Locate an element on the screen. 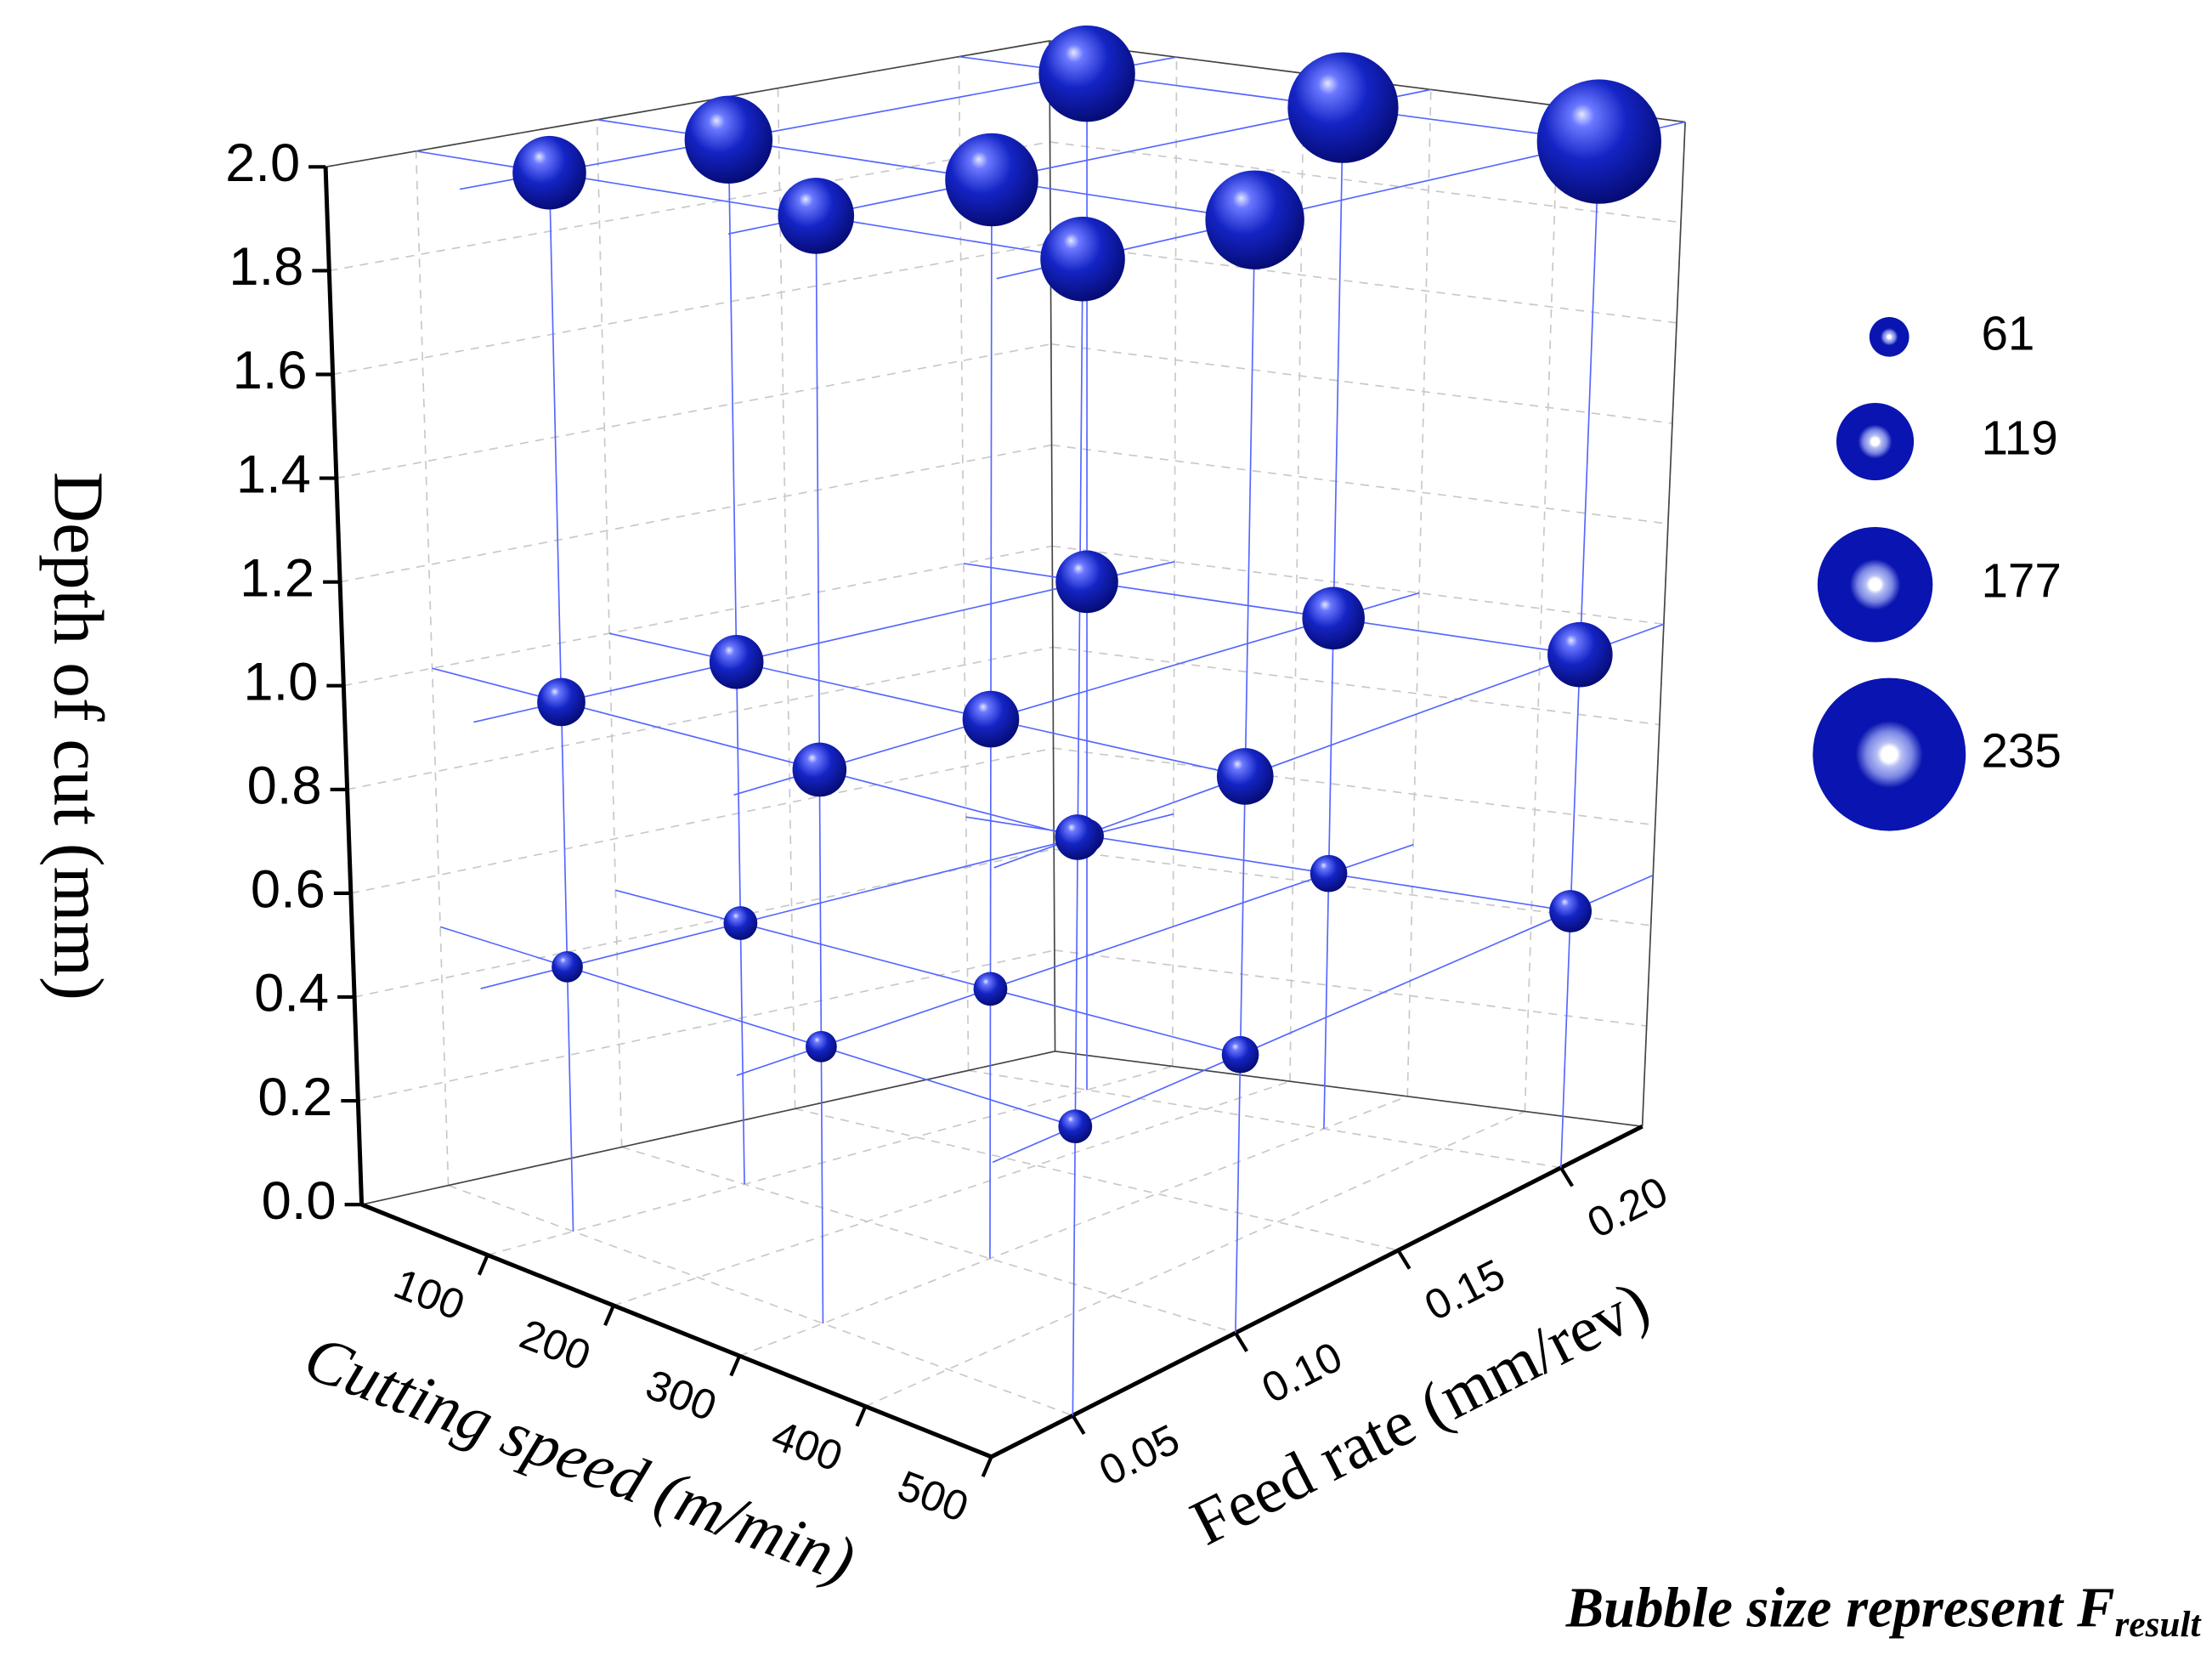 The height and width of the screenshot is (1666, 2212). x-tick-label: 400 is located at coordinates (807, 1446).